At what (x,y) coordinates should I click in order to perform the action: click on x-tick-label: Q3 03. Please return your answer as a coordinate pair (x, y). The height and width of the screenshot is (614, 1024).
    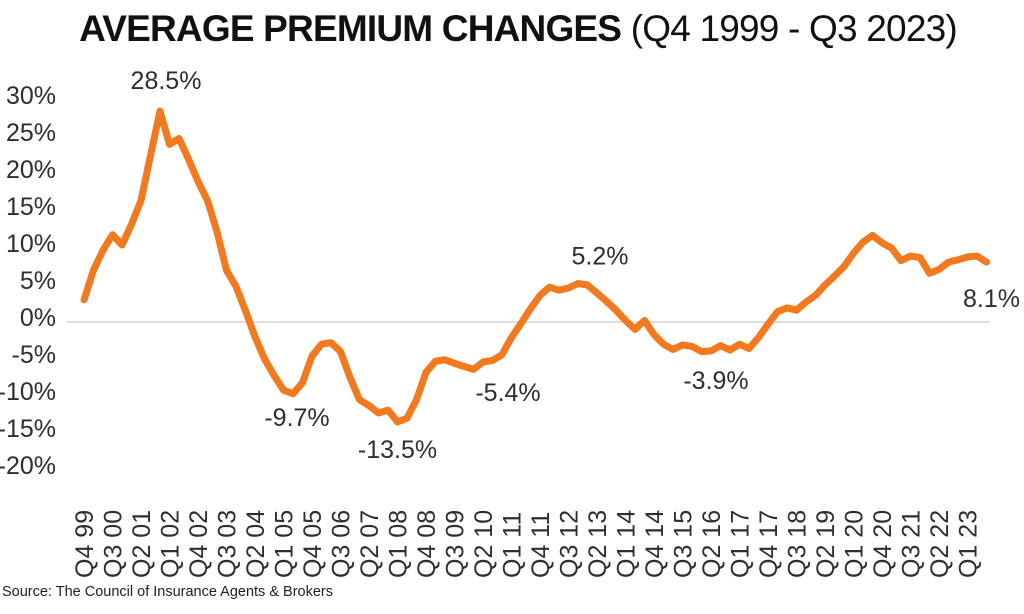
    Looking at the image, I should click on (228, 544).